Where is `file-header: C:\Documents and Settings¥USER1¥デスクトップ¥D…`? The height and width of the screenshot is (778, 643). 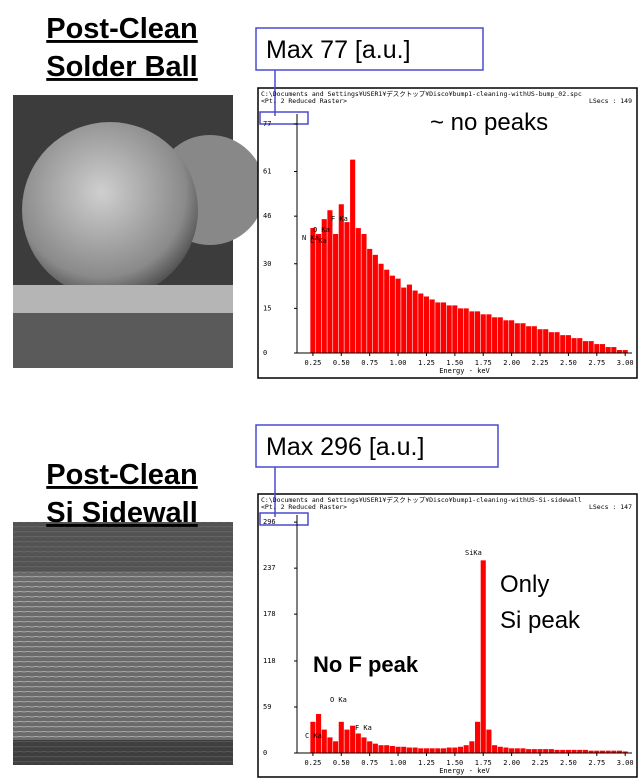 file-header: C:\Documents and Settings¥USER1¥デスクトップ¥D… is located at coordinates (421, 499).